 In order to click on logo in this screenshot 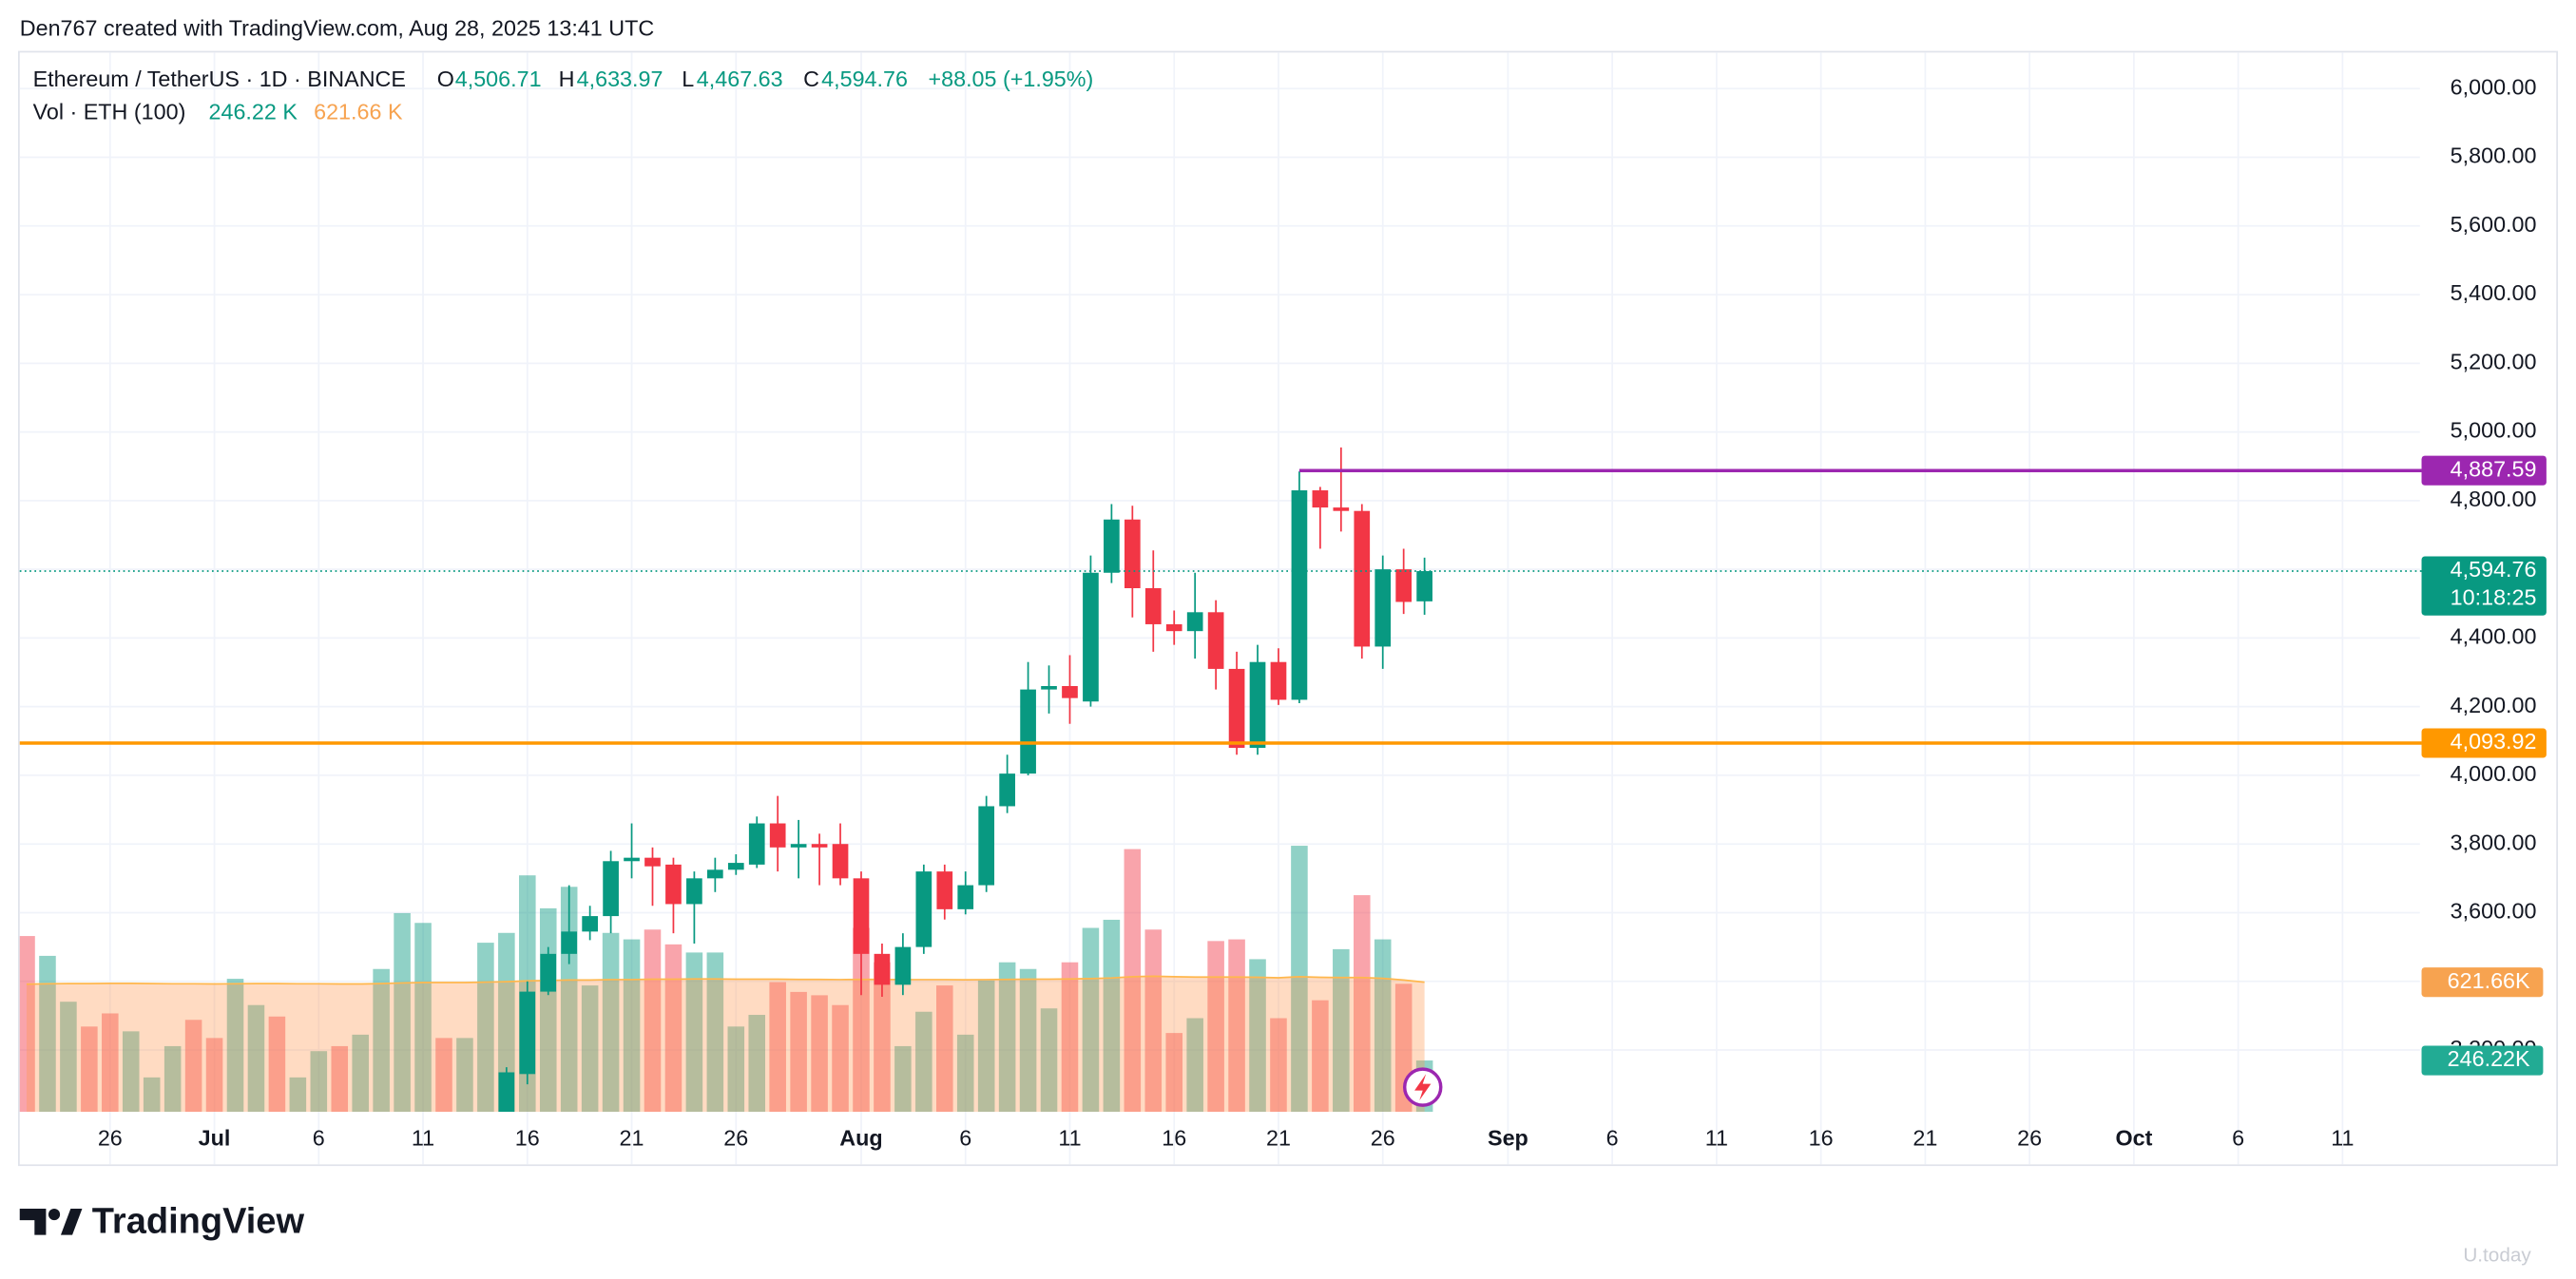, I will do `click(51, 1222)`.